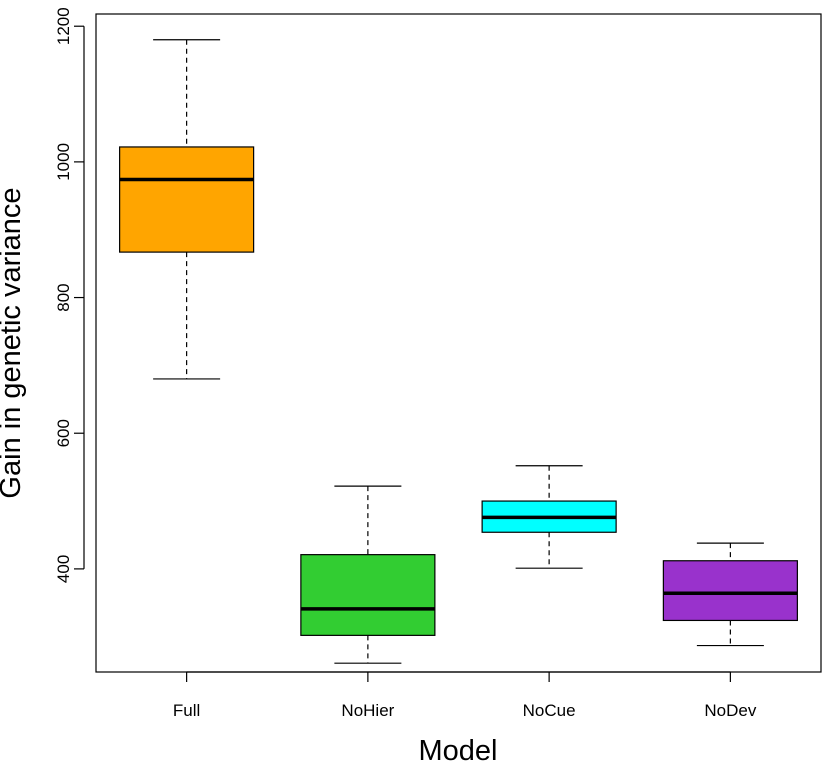 Image resolution: width=825 pixels, height=764 pixels. I want to click on y-tick-label: 1200, so click(63, 26).